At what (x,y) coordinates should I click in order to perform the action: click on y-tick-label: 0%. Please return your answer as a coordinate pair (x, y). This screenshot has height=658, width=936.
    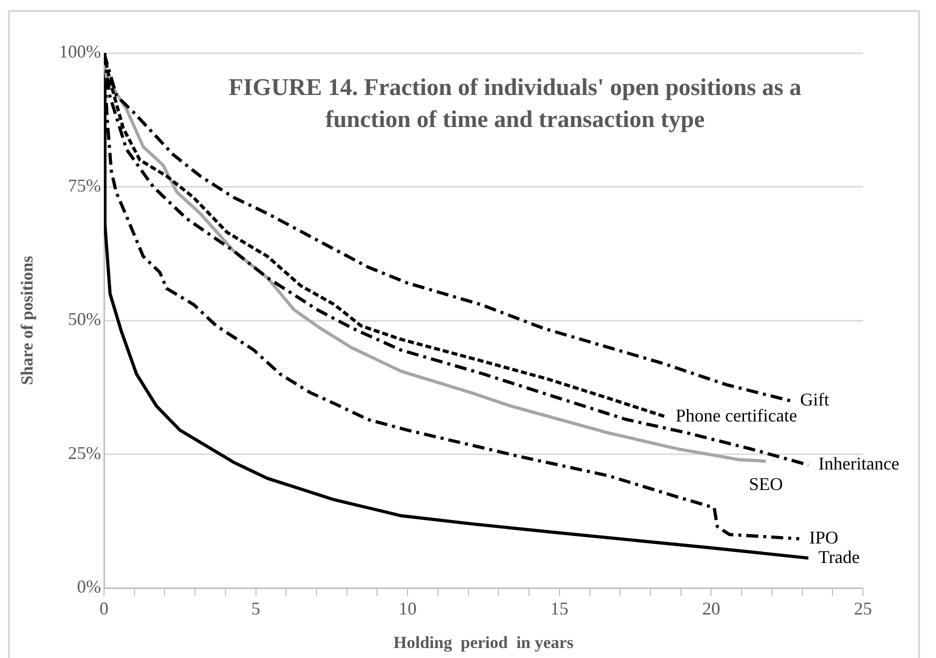
    Looking at the image, I should click on (89, 586).